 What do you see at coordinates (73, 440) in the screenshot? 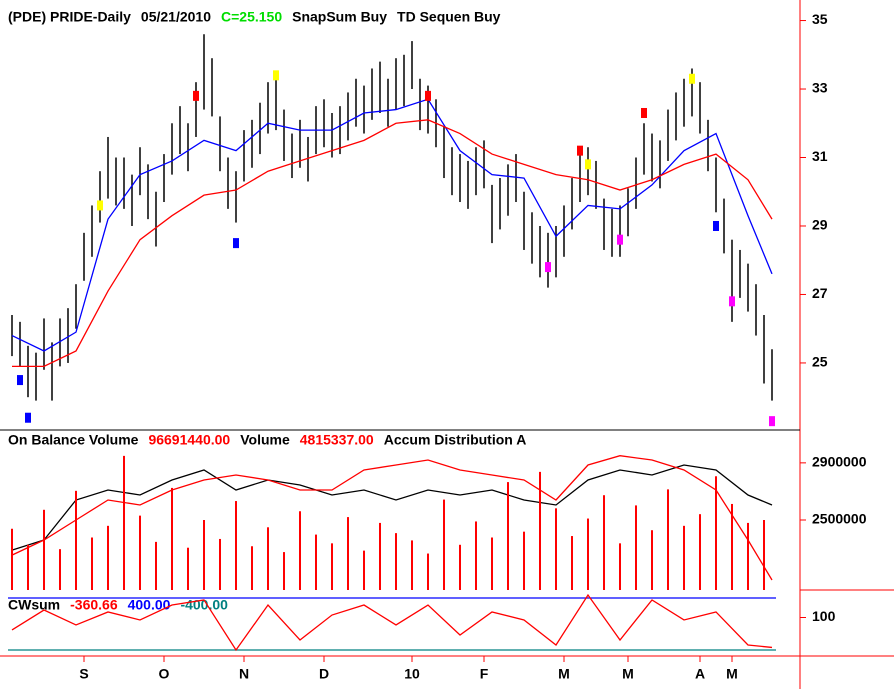
I see `header-text: On Balance Volume` at bounding box center [73, 440].